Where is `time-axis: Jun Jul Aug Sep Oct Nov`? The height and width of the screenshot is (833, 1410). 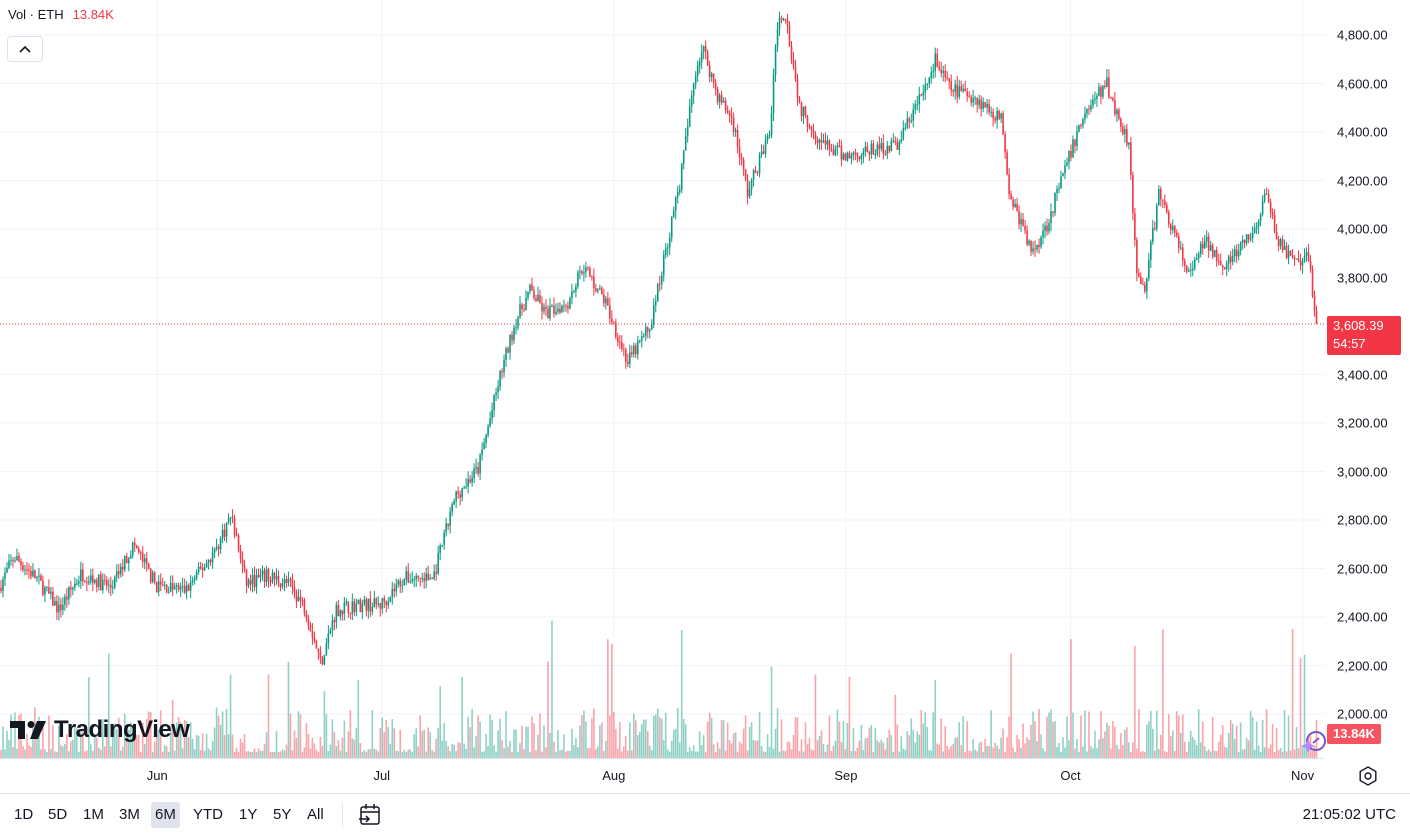 time-axis: Jun Jul Aug Sep Oct Nov is located at coordinates (662, 775).